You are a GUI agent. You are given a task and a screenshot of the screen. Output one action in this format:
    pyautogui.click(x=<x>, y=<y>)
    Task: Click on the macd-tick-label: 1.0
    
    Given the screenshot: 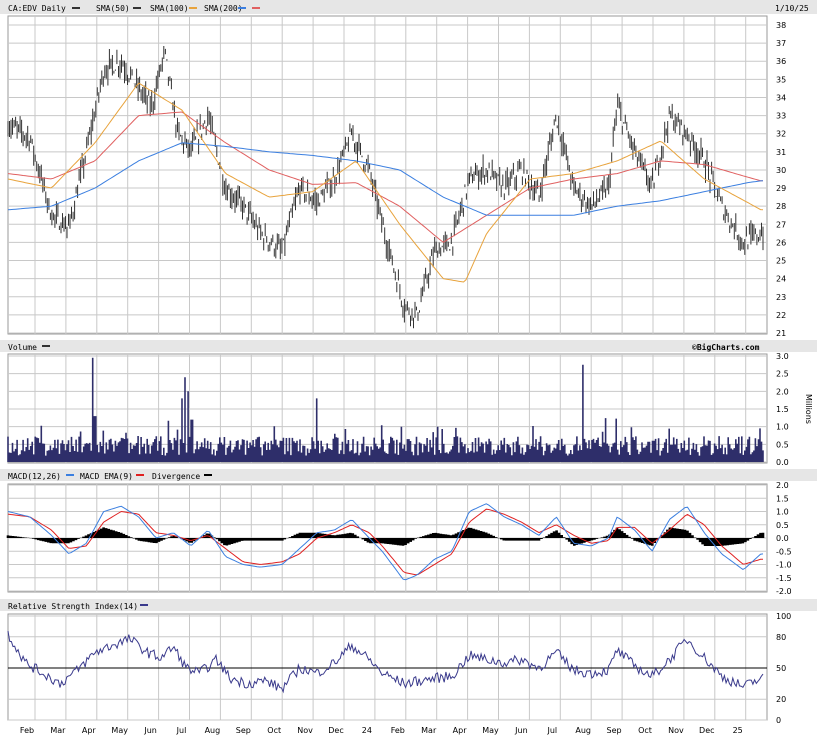 What is the action you would take?
    pyautogui.click(x=782, y=512)
    